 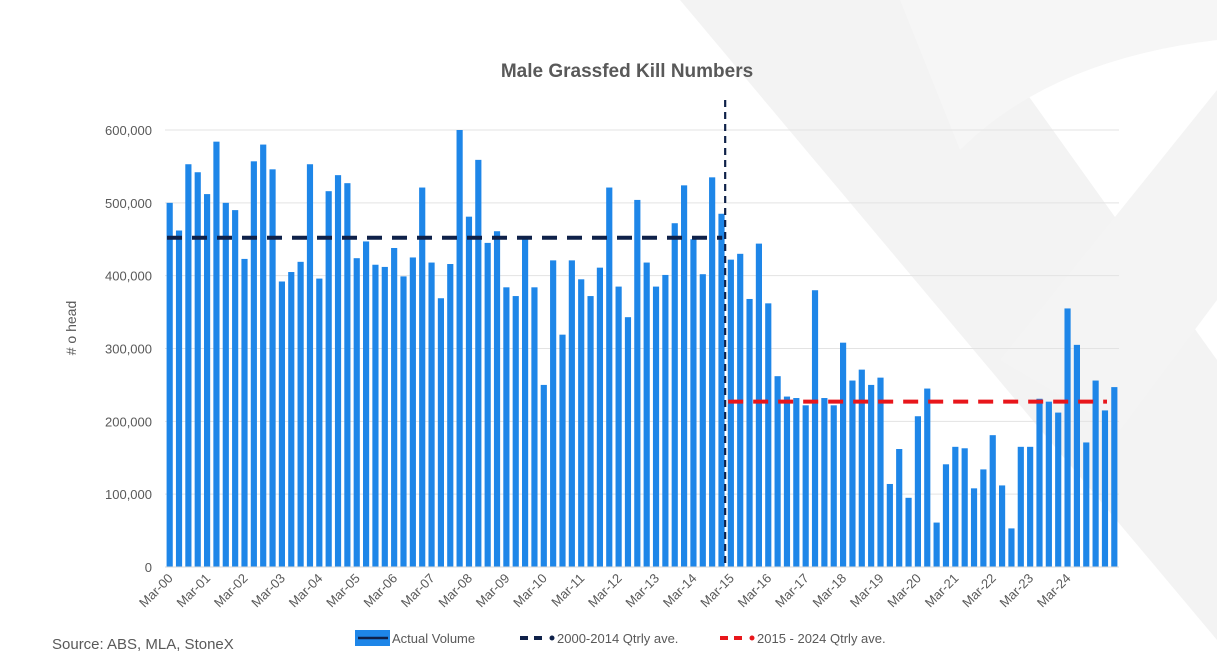 What do you see at coordinates (1017, 591) in the screenshot?
I see `x-tick-label: Mar-23` at bounding box center [1017, 591].